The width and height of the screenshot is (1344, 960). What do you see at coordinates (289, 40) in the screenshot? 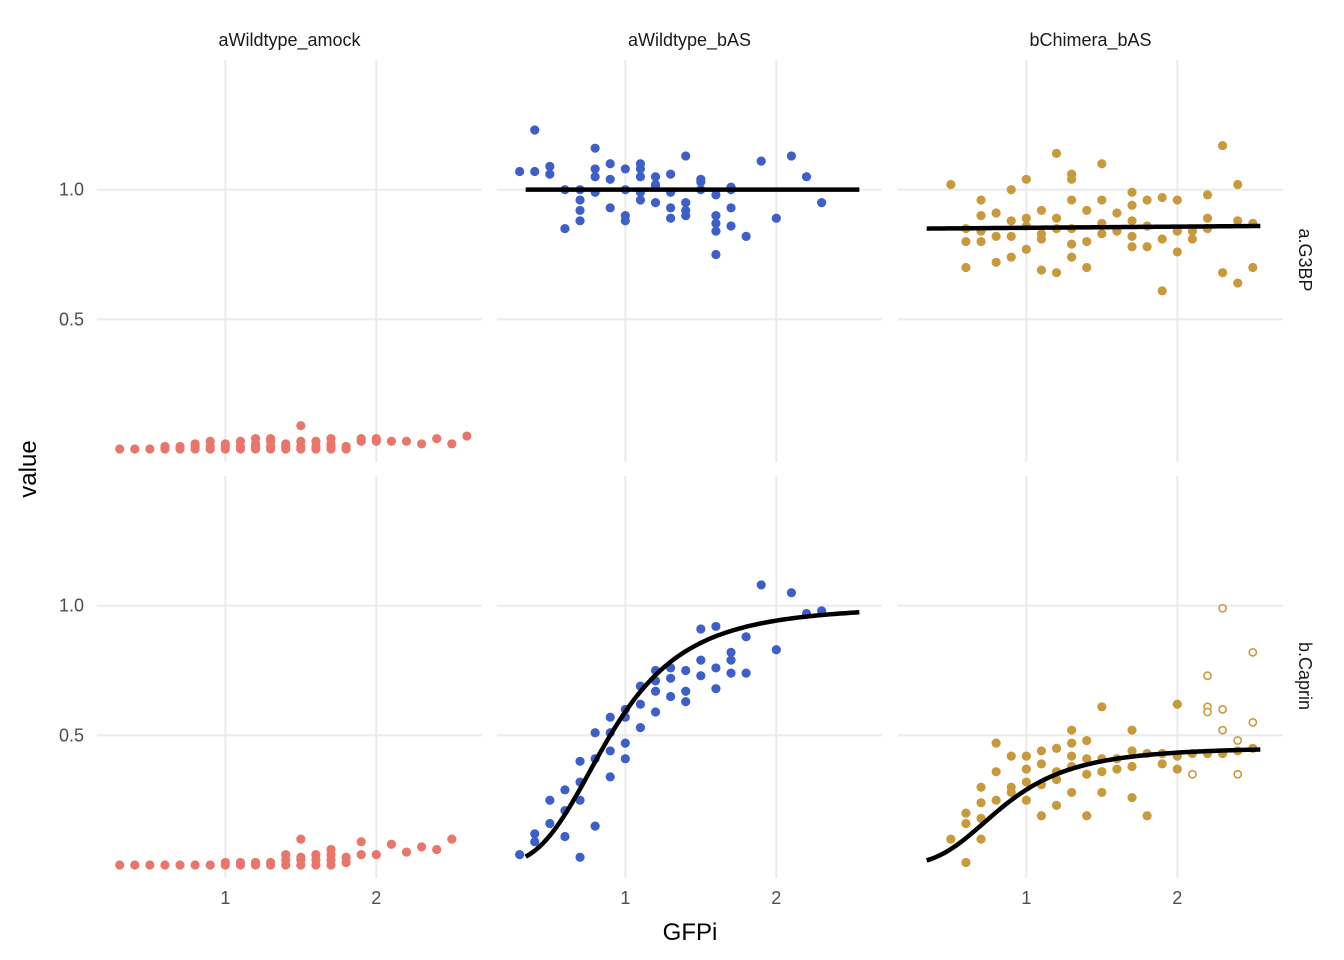
I see `column-facet-label: aWildtype_amock` at bounding box center [289, 40].